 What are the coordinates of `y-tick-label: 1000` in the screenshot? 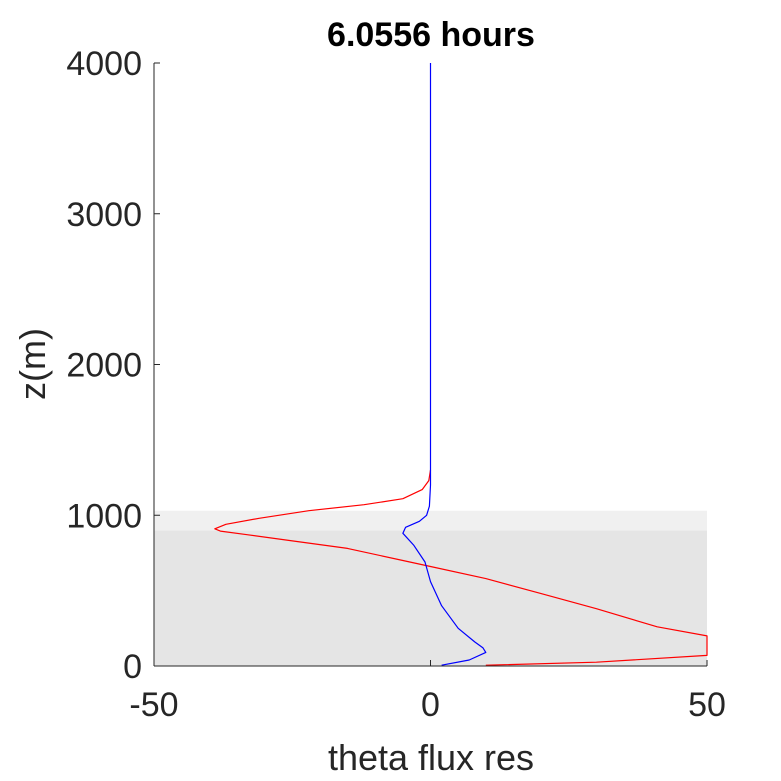 It's located at (104, 516).